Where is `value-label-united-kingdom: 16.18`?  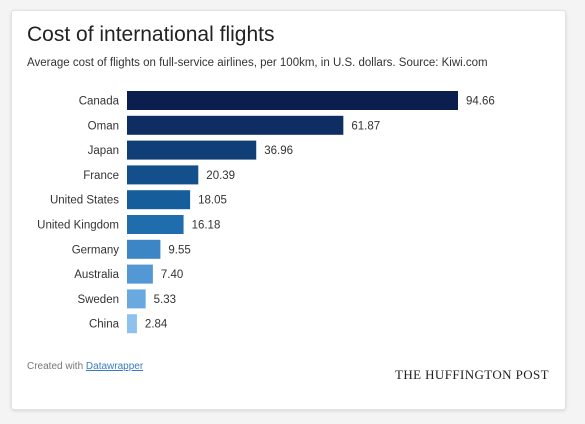
value-label-united-kingdom: 16.18 is located at coordinates (206, 226).